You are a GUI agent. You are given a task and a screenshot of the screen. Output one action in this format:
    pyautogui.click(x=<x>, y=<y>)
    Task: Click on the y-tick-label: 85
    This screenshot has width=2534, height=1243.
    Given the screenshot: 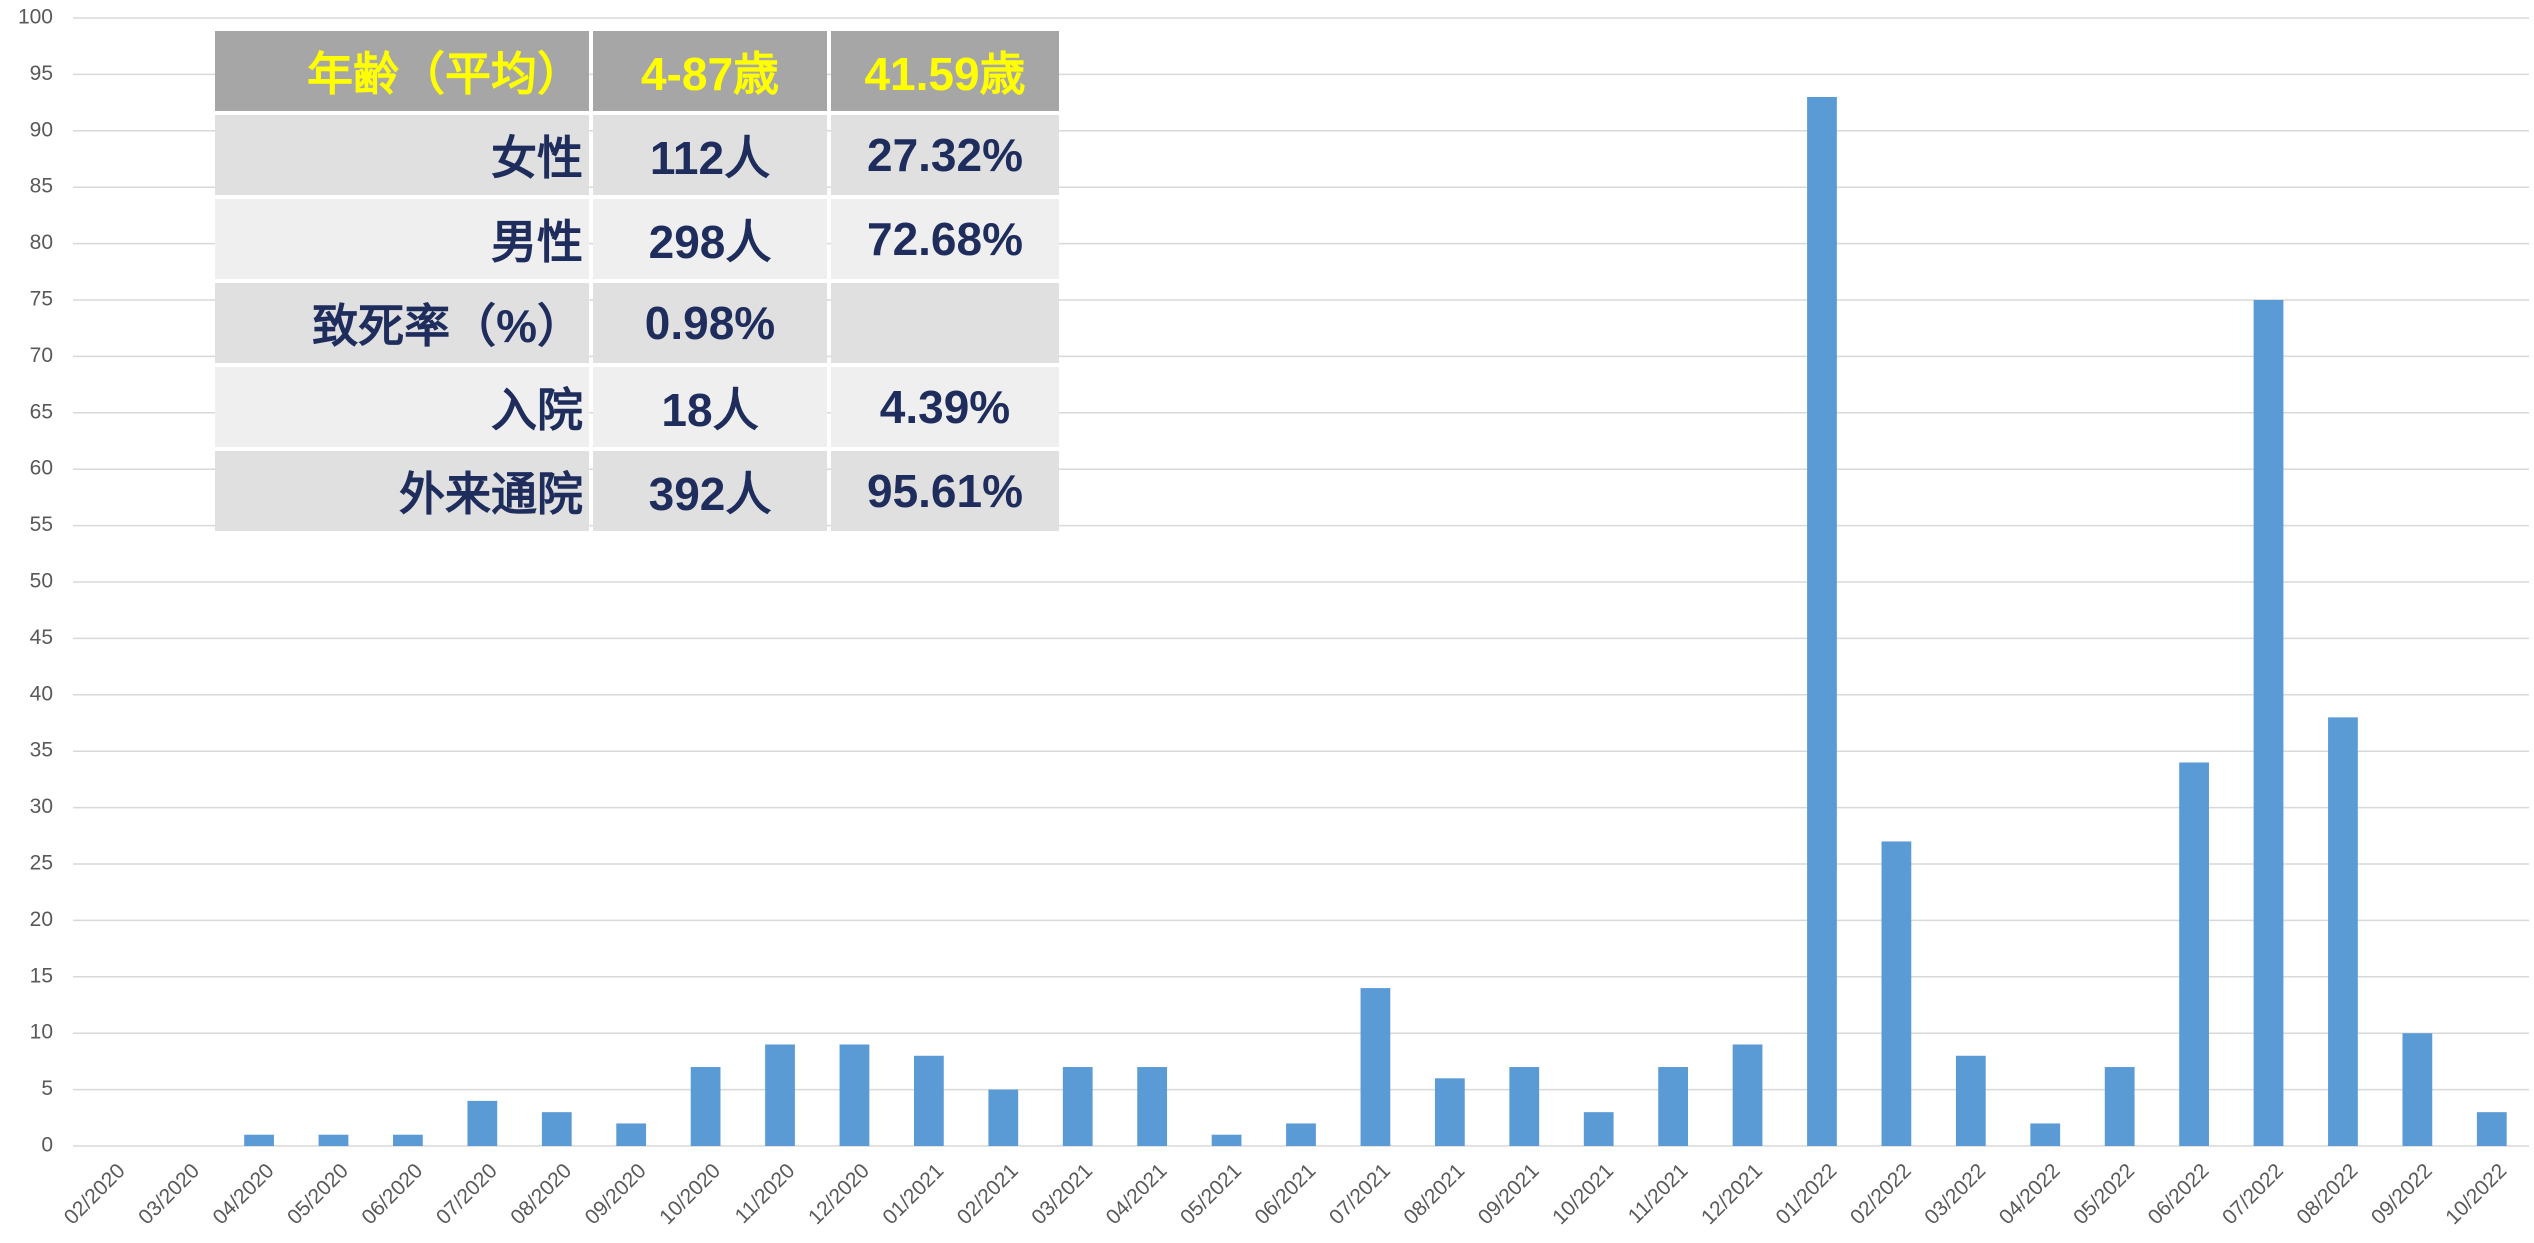 What is the action you would take?
    pyautogui.click(x=41, y=186)
    